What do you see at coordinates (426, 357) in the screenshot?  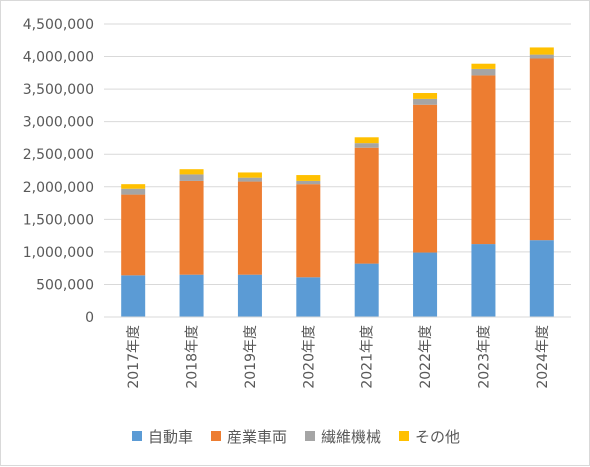 I see `x-tick-label: 2022年度` at bounding box center [426, 357].